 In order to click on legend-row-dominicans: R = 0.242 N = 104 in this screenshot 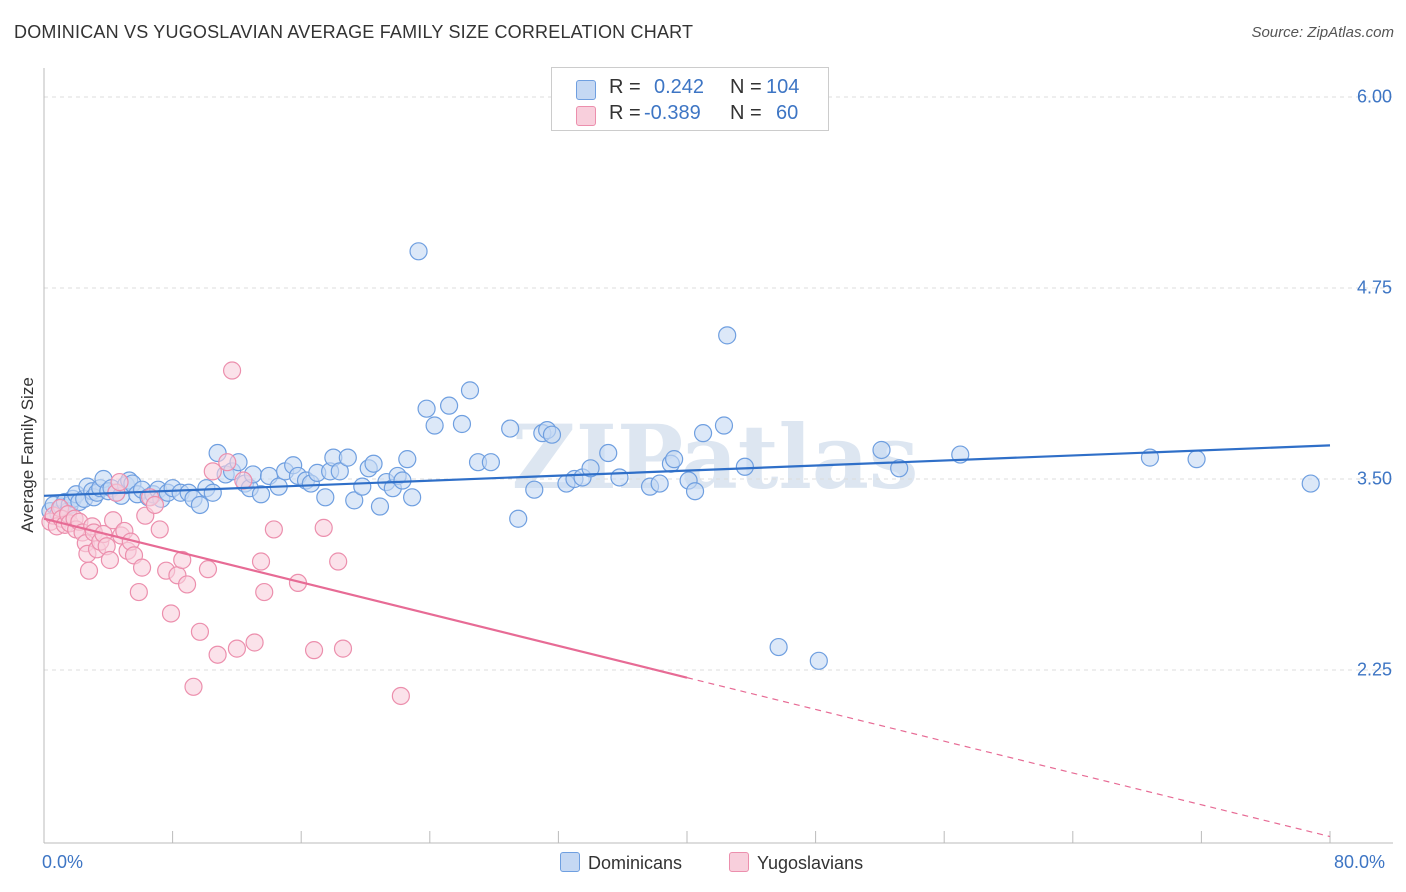, I will do `click(690, 88)`.